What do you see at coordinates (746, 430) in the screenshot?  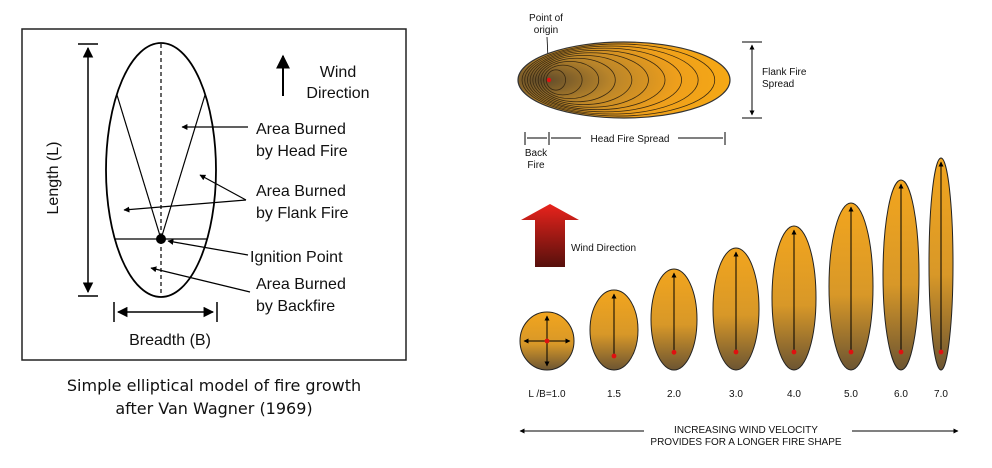 I see `velocity-label-line1: INCREASING WIND VELOCITY` at bounding box center [746, 430].